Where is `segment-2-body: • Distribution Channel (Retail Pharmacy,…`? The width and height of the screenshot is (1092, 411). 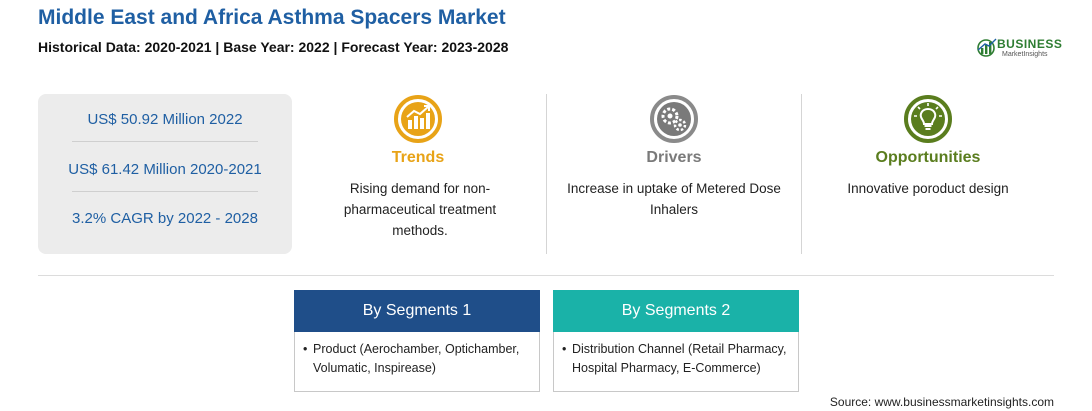
segment-2-body: • Distribution Channel (Retail Pharmacy,… is located at coordinates (678, 359).